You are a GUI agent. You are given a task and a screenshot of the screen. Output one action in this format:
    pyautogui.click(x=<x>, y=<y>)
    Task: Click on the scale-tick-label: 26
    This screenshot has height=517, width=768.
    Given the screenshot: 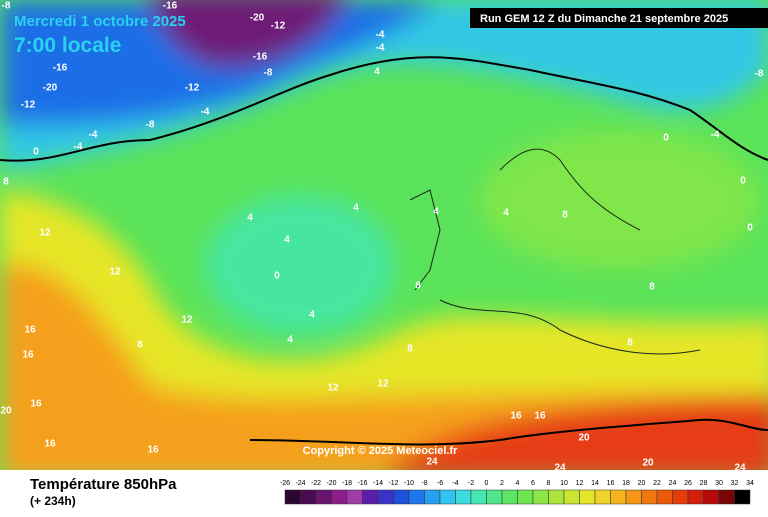 What is the action you would take?
    pyautogui.click(x=688, y=483)
    